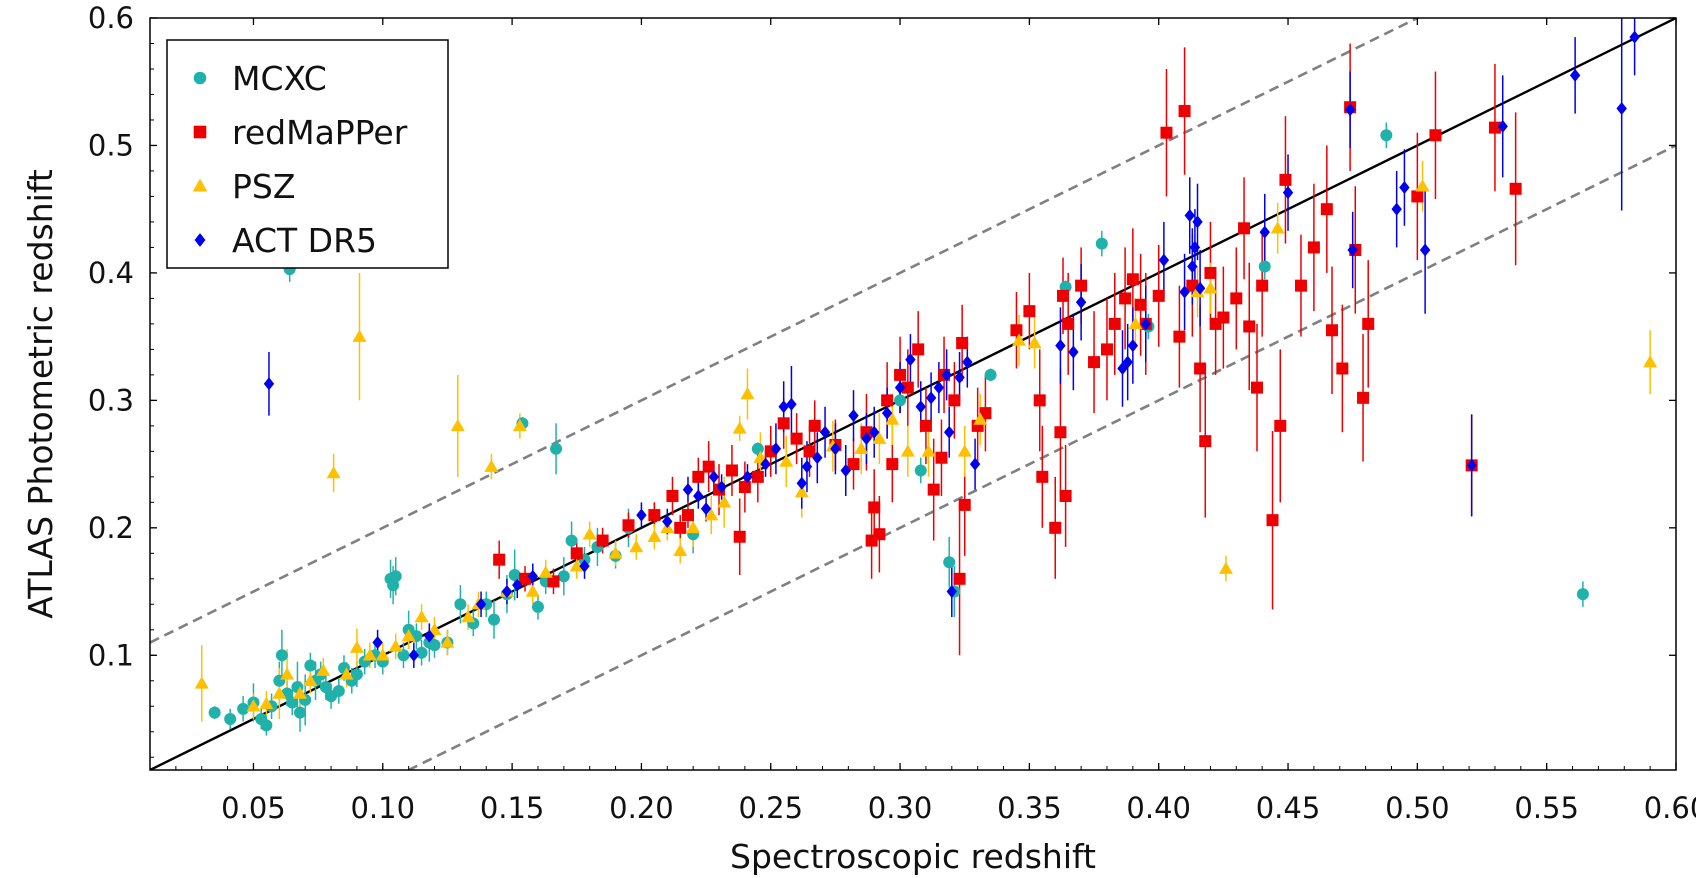  Describe the element at coordinates (200, 78) in the screenshot. I see `legend-marker-mcxc` at that location.